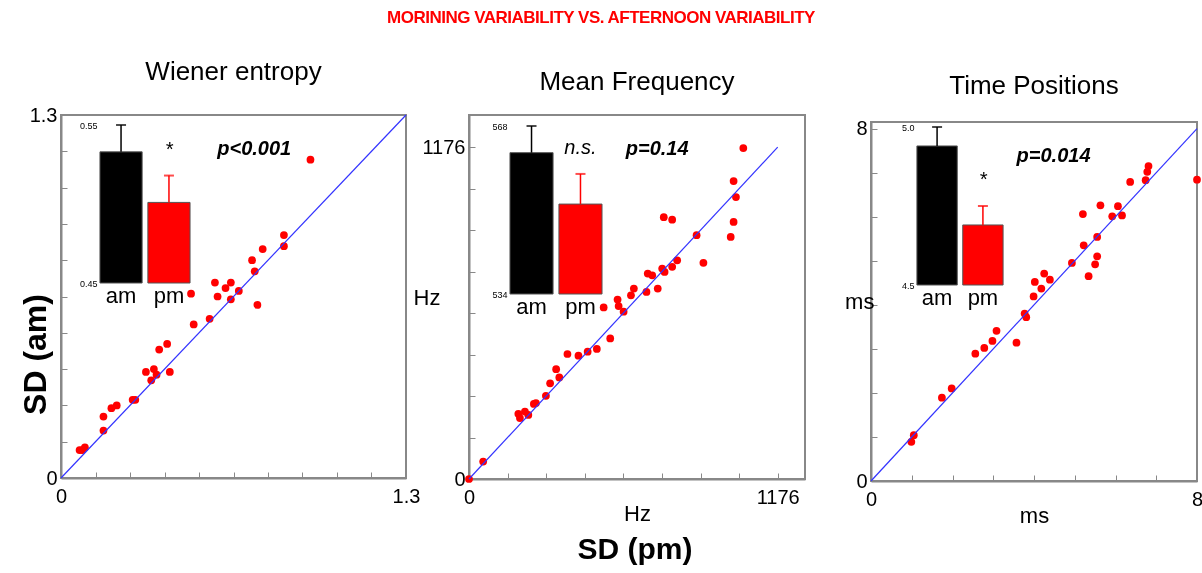  I want to click on y-axis-title: Hz, so click(427, 297).